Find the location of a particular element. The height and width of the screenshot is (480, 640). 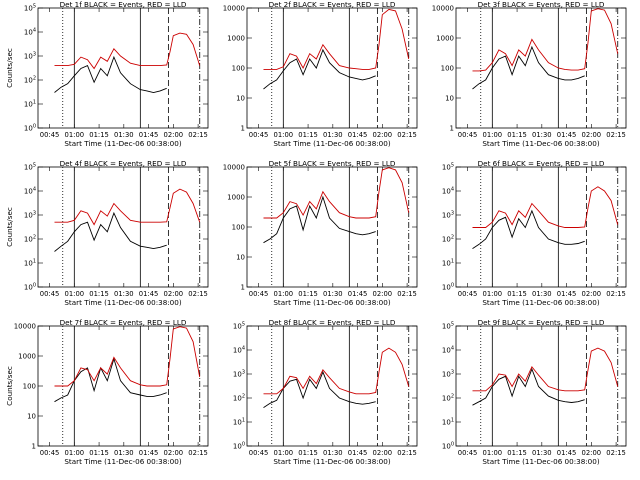

chart-title: Det 2f BLACK = Events, RED = LLD is located at coordinates (332, 4).